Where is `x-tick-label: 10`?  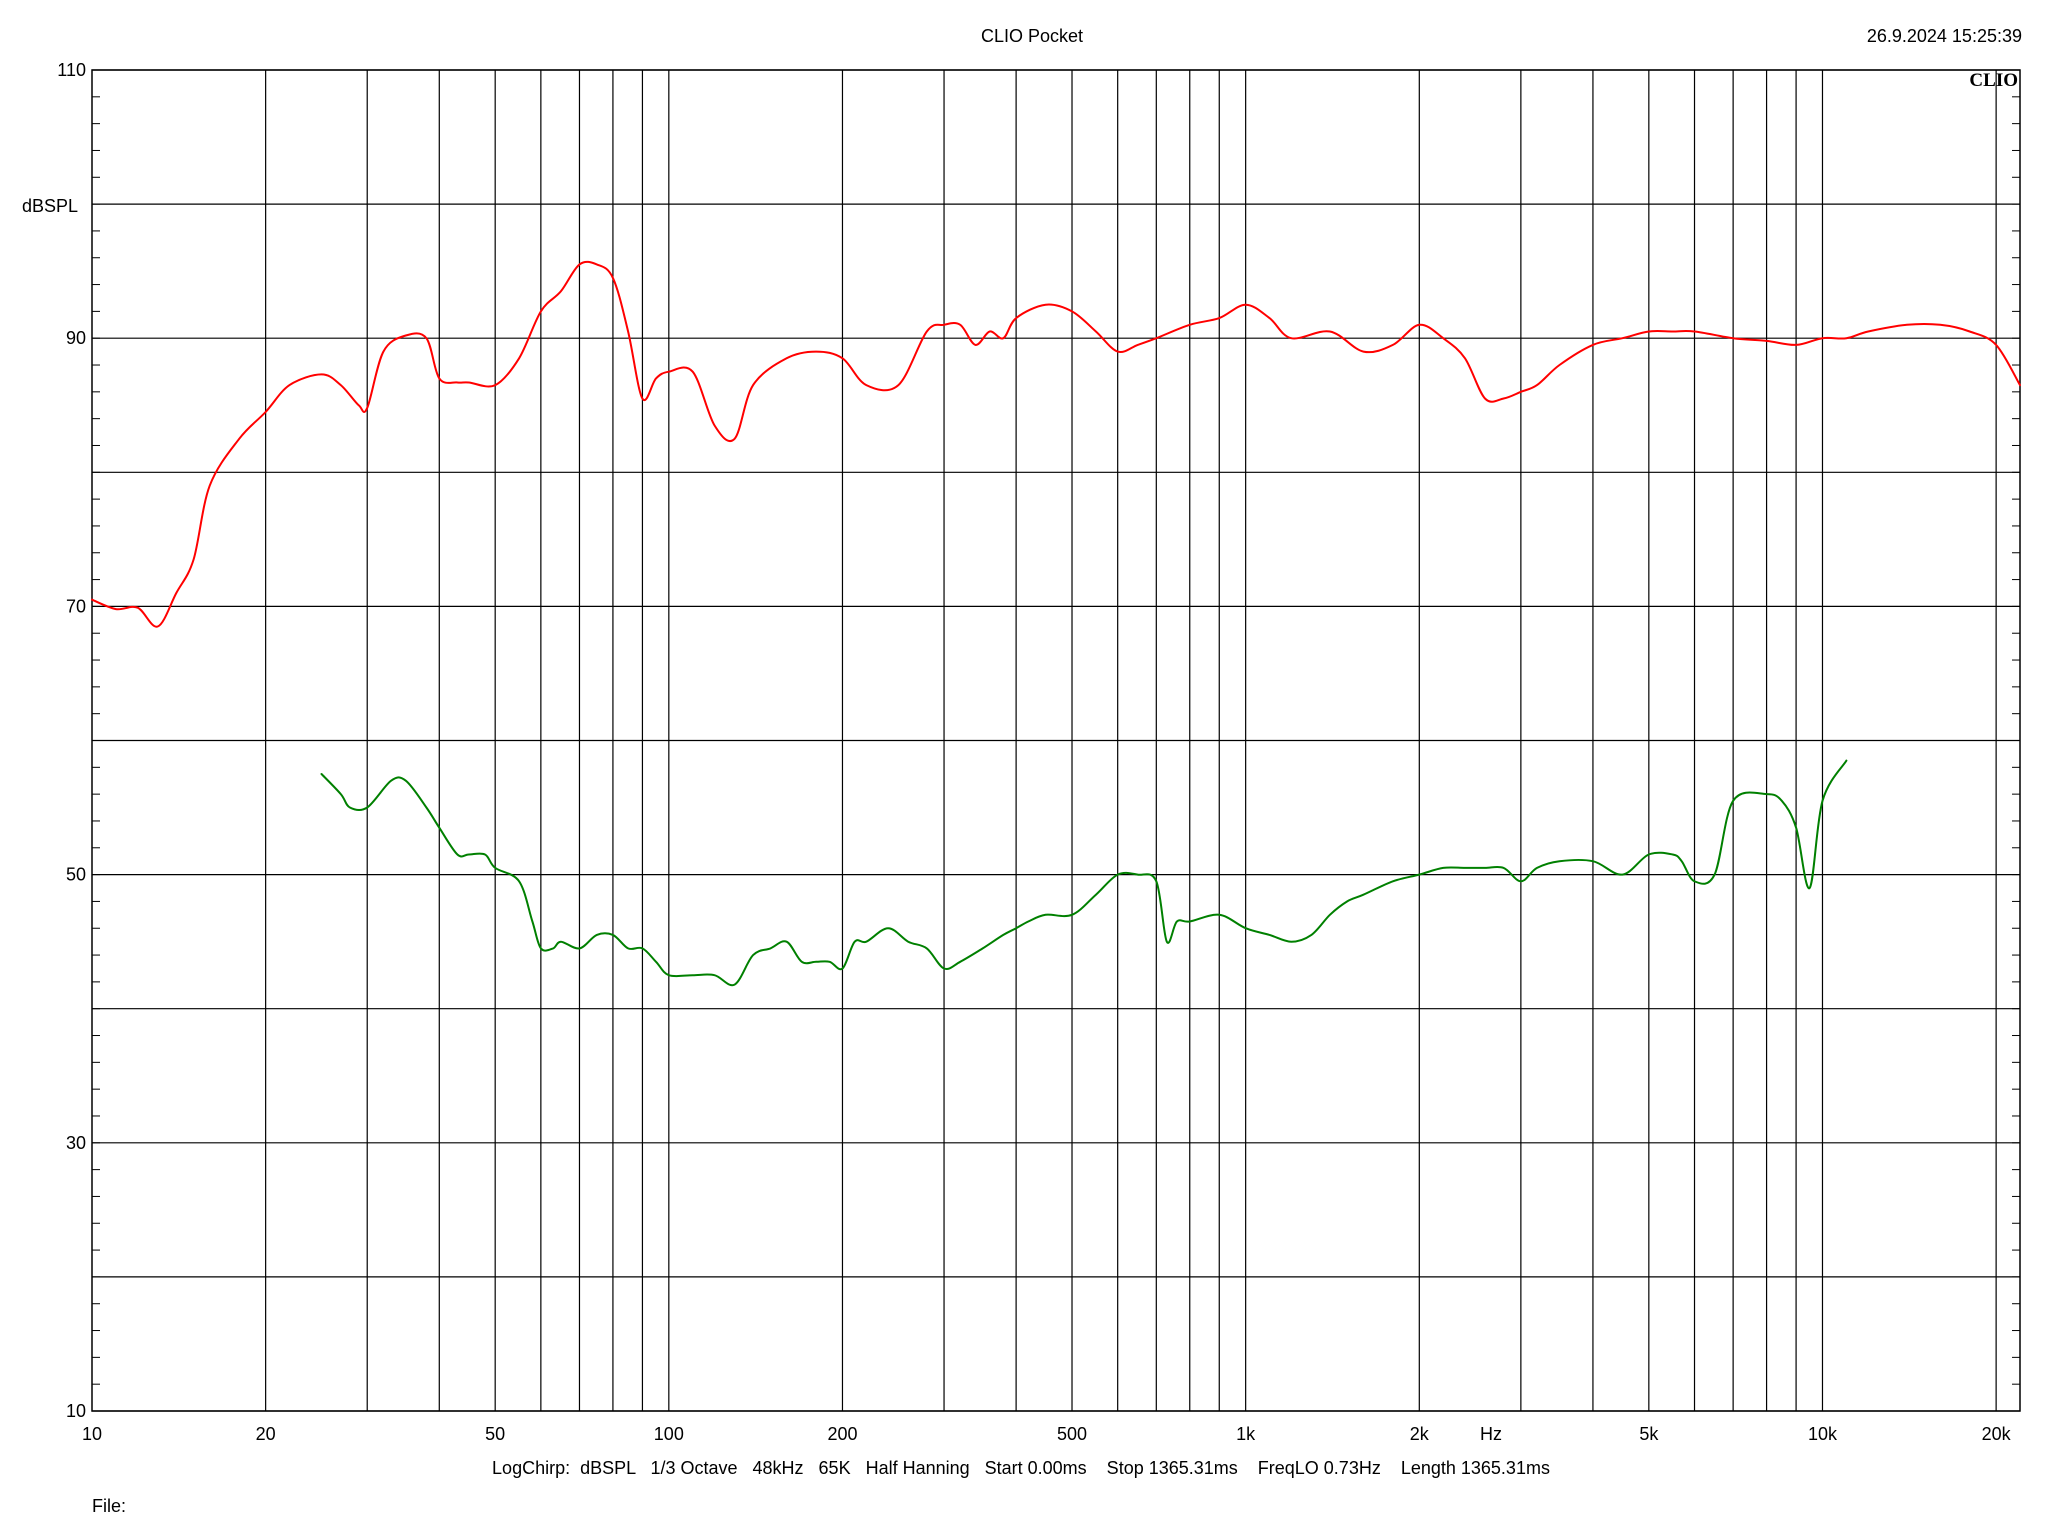 x-tick-label: 10 is located at coordinates (92, 1434).